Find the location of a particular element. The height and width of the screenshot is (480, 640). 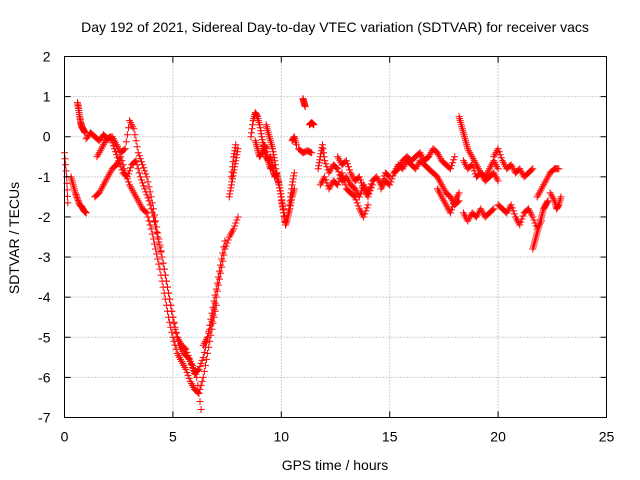

y-tick-label: 0 is located at coordinates (47, 137).